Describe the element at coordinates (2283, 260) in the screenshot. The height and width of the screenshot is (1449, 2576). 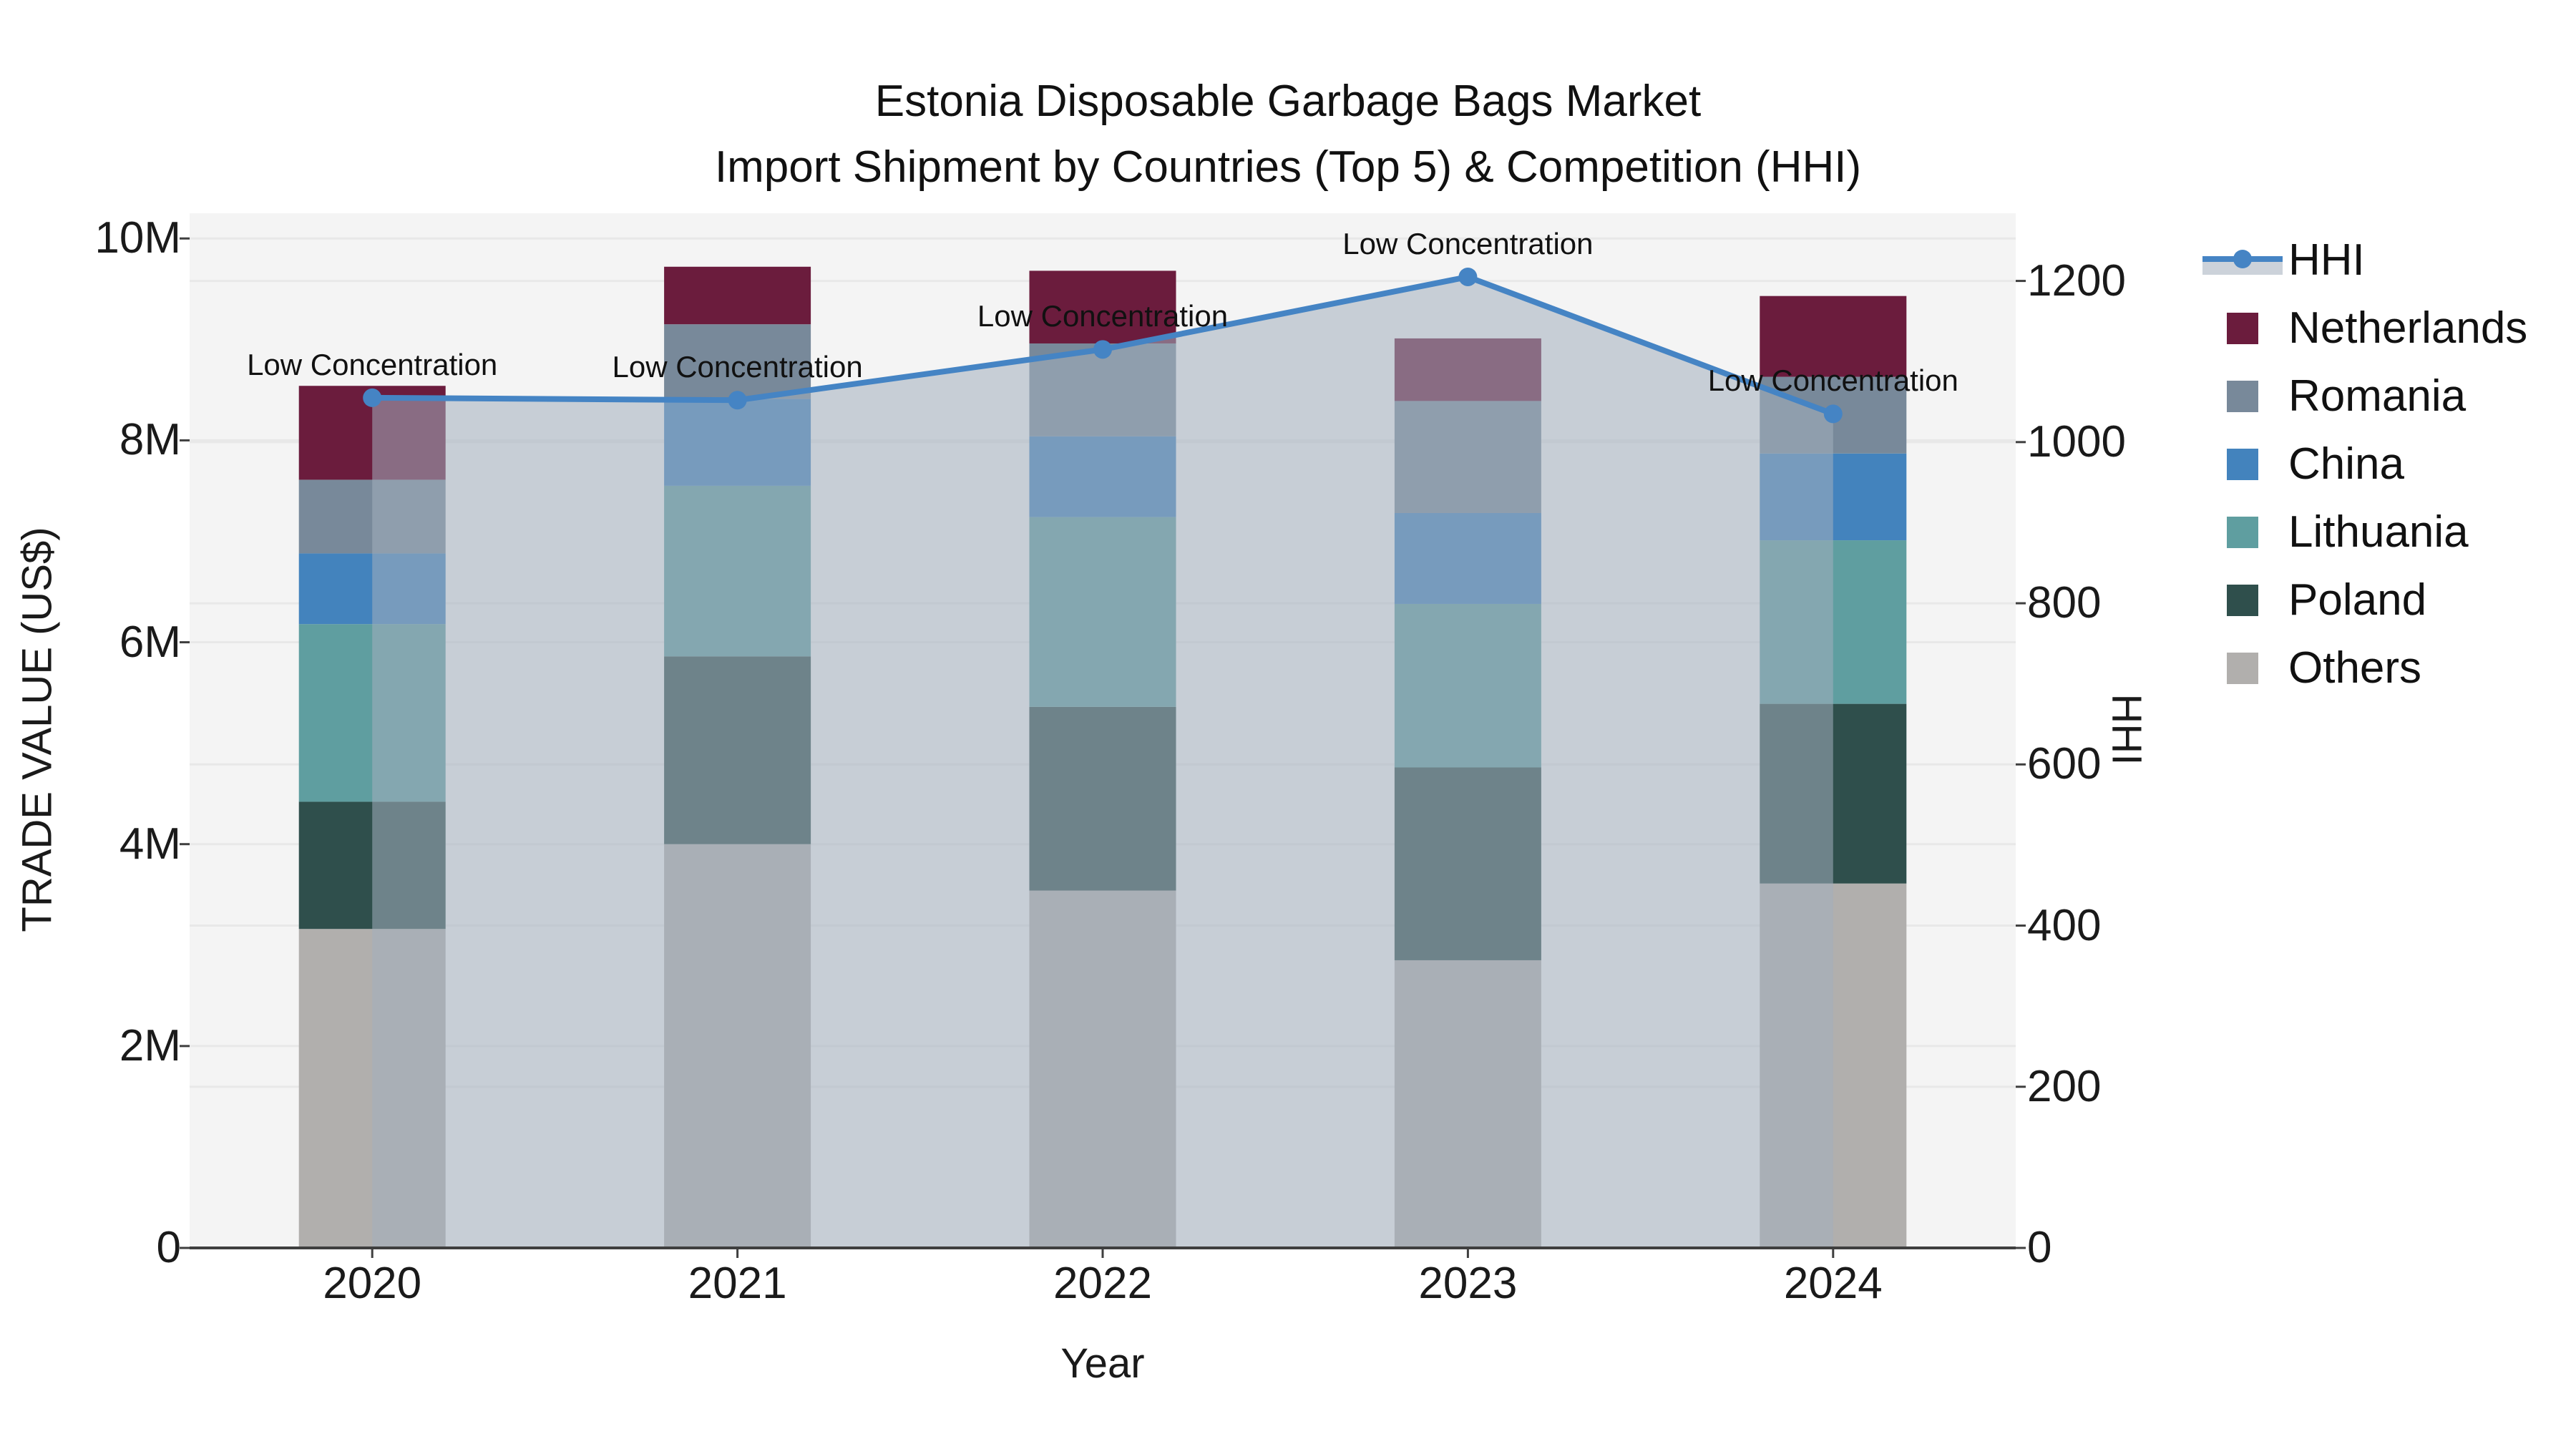
I see `legend-item-hhi: HHI` at that location.